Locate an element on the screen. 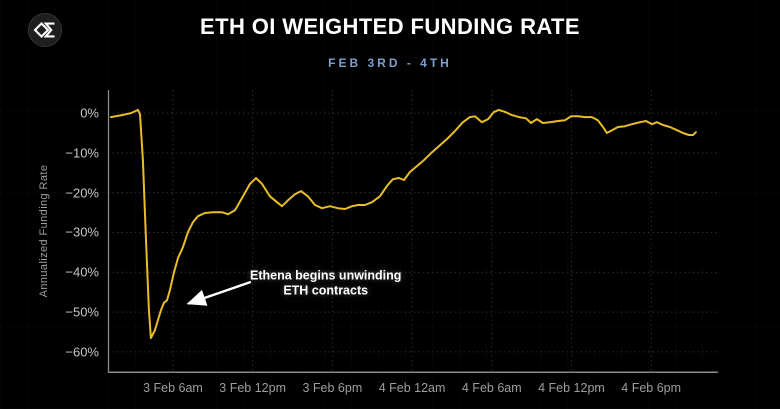  x-tick-label: 4 Feb 6pm is located at coordinates (651, 388).